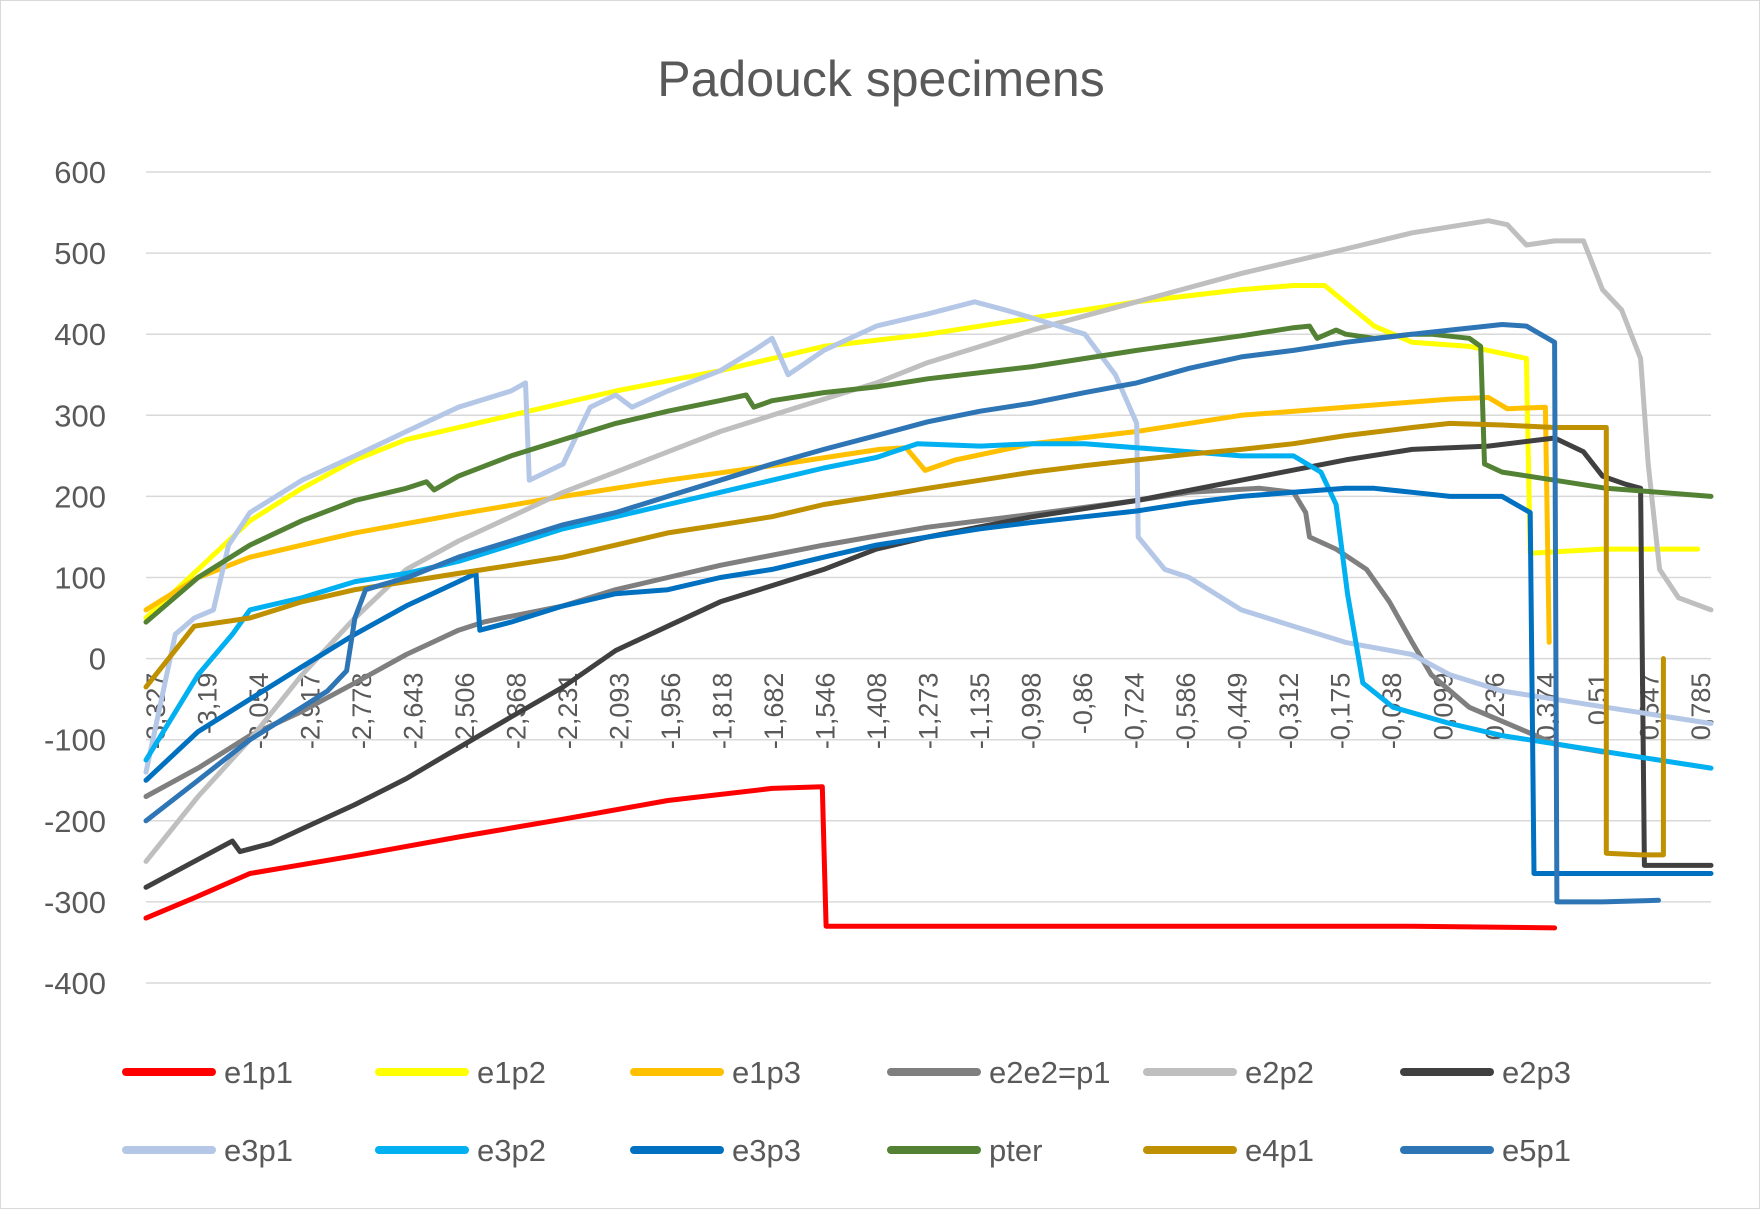 The width and height of the screenshot is (1760, 1210). I want to click on legend-label-e3p3: e3p3, so click(766, 1150).